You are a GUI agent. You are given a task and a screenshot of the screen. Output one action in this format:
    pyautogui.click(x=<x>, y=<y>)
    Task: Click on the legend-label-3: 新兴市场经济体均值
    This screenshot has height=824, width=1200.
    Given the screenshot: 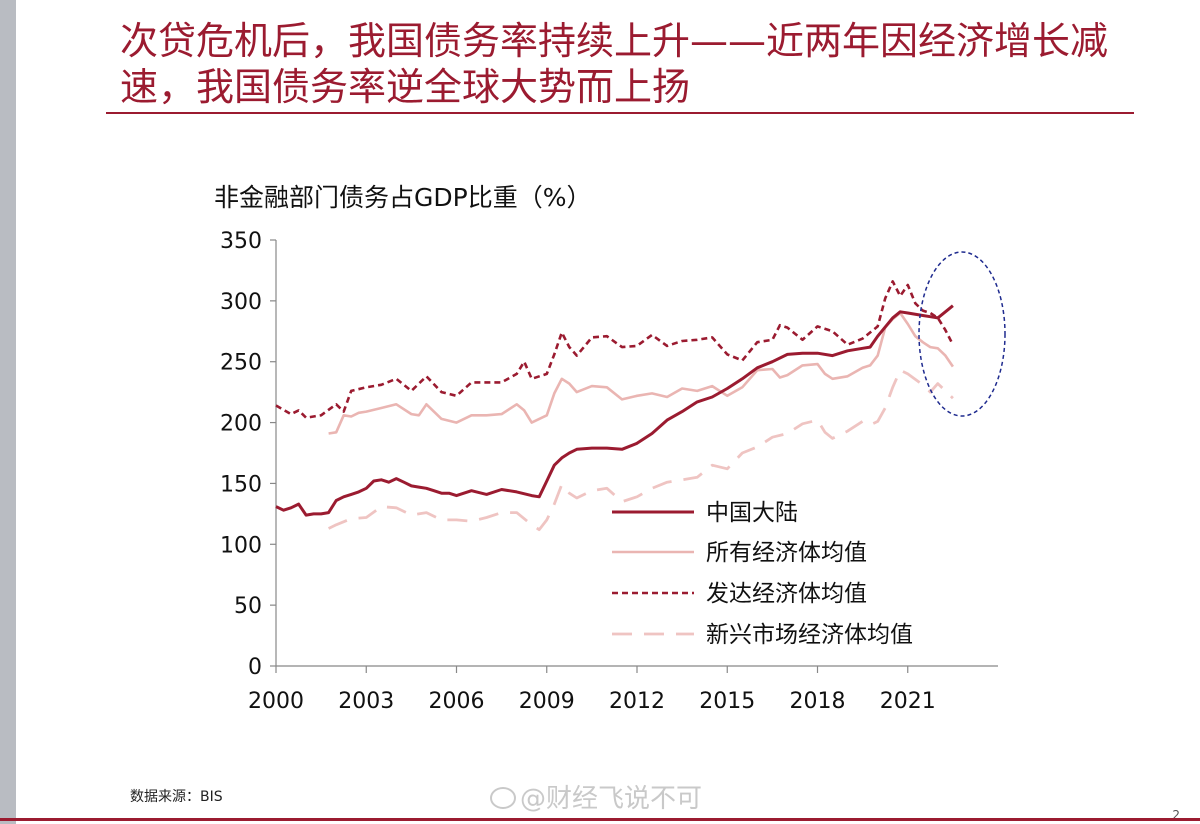 What is the action you would take?
    pyautogui.click(x=809, y=635)
    